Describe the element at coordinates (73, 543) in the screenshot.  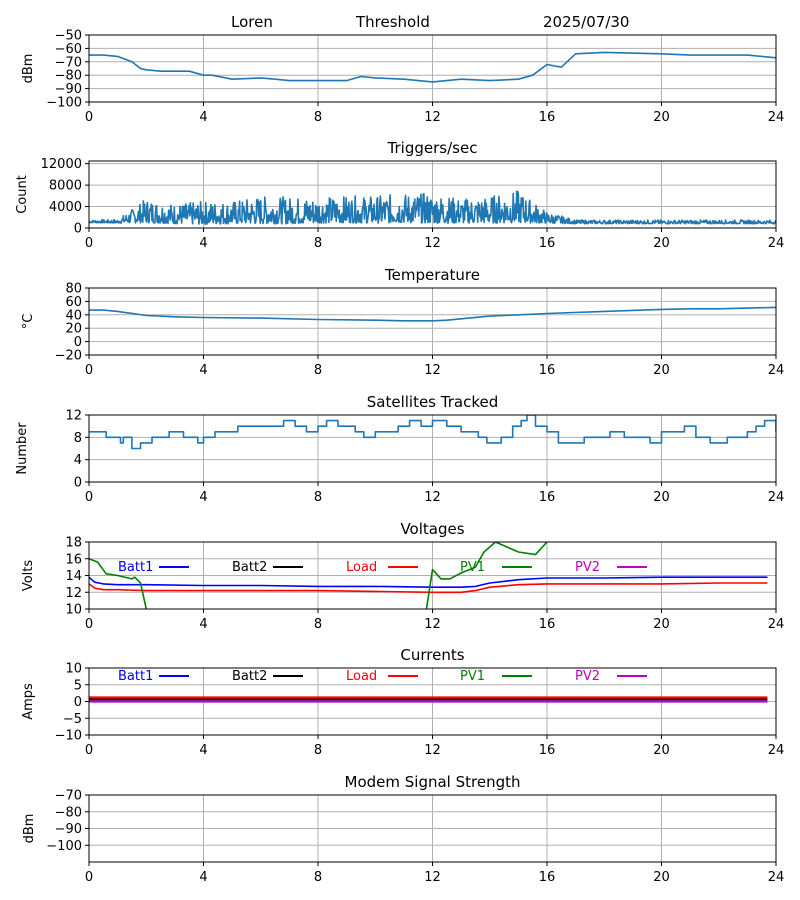
I see `y-tick-label: 18` at that location.